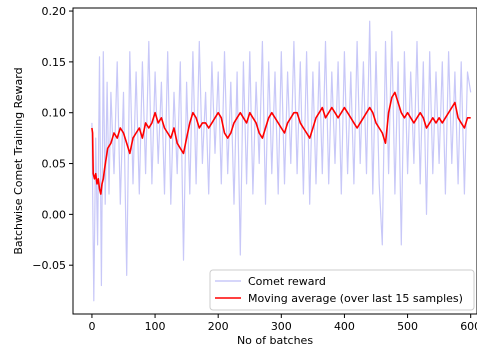 Image resolution: width=477 pixels, height=349 pixels. I want to click on y-tick-label: 0.15, so click(54, 62).